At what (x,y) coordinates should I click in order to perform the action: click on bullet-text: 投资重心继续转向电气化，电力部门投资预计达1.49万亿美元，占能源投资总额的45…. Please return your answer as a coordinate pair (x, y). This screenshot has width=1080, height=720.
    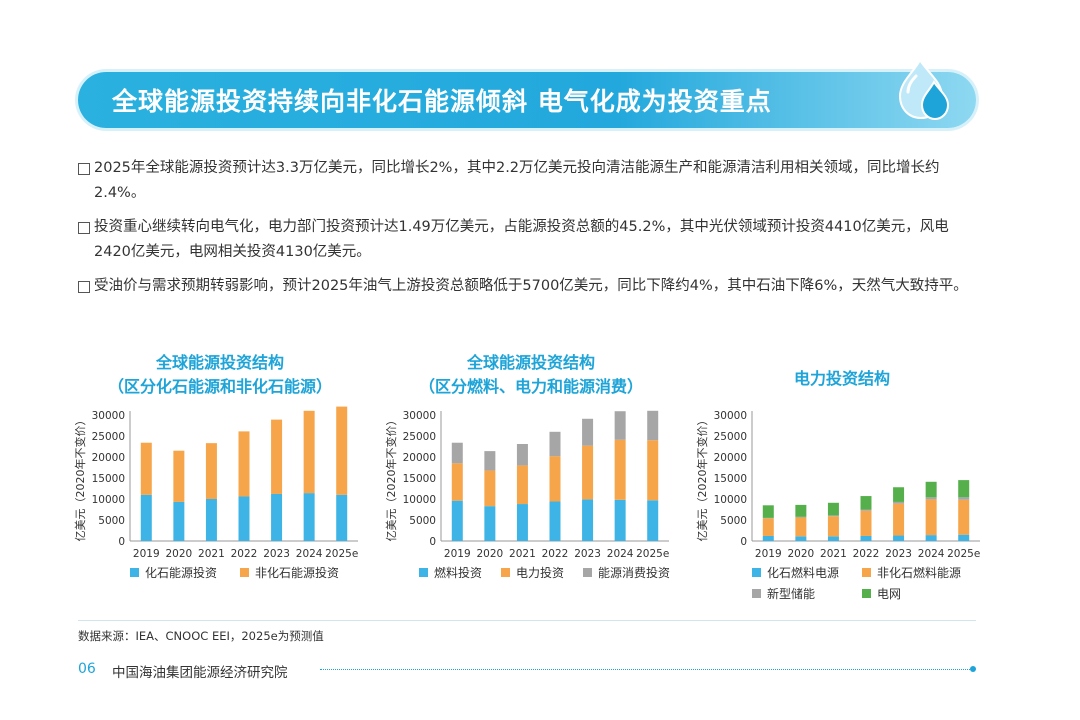
    Looking at the image, I should click on (521, 239).